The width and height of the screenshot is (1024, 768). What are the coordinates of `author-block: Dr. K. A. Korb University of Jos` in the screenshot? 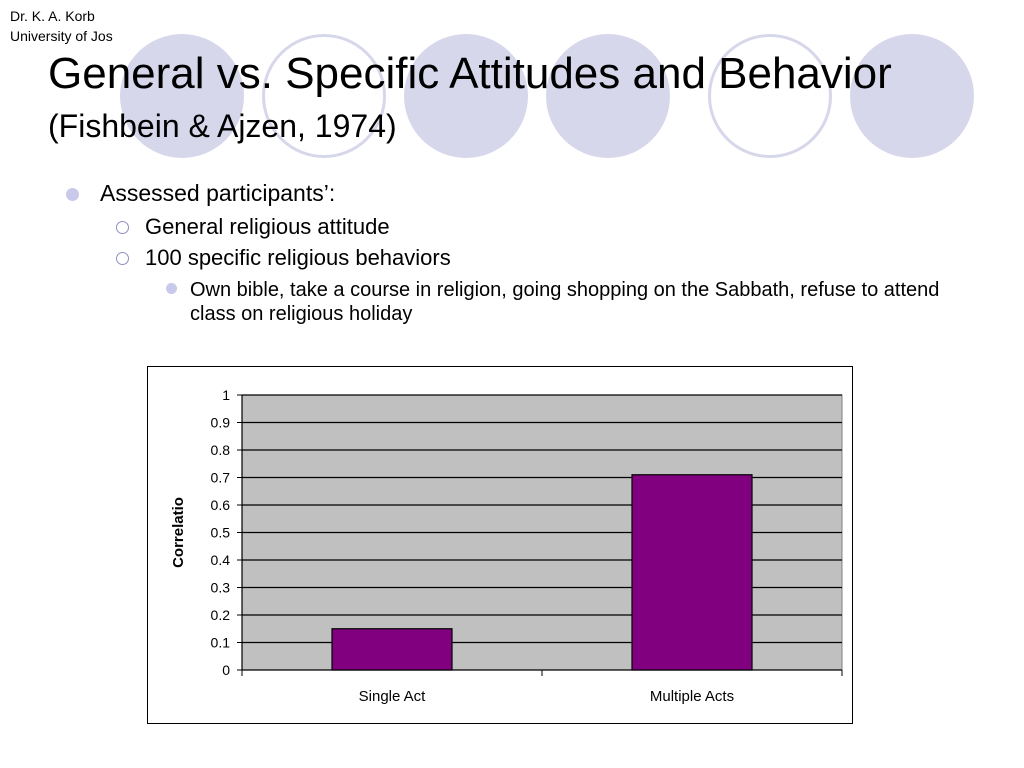 It's located at (61, 26).